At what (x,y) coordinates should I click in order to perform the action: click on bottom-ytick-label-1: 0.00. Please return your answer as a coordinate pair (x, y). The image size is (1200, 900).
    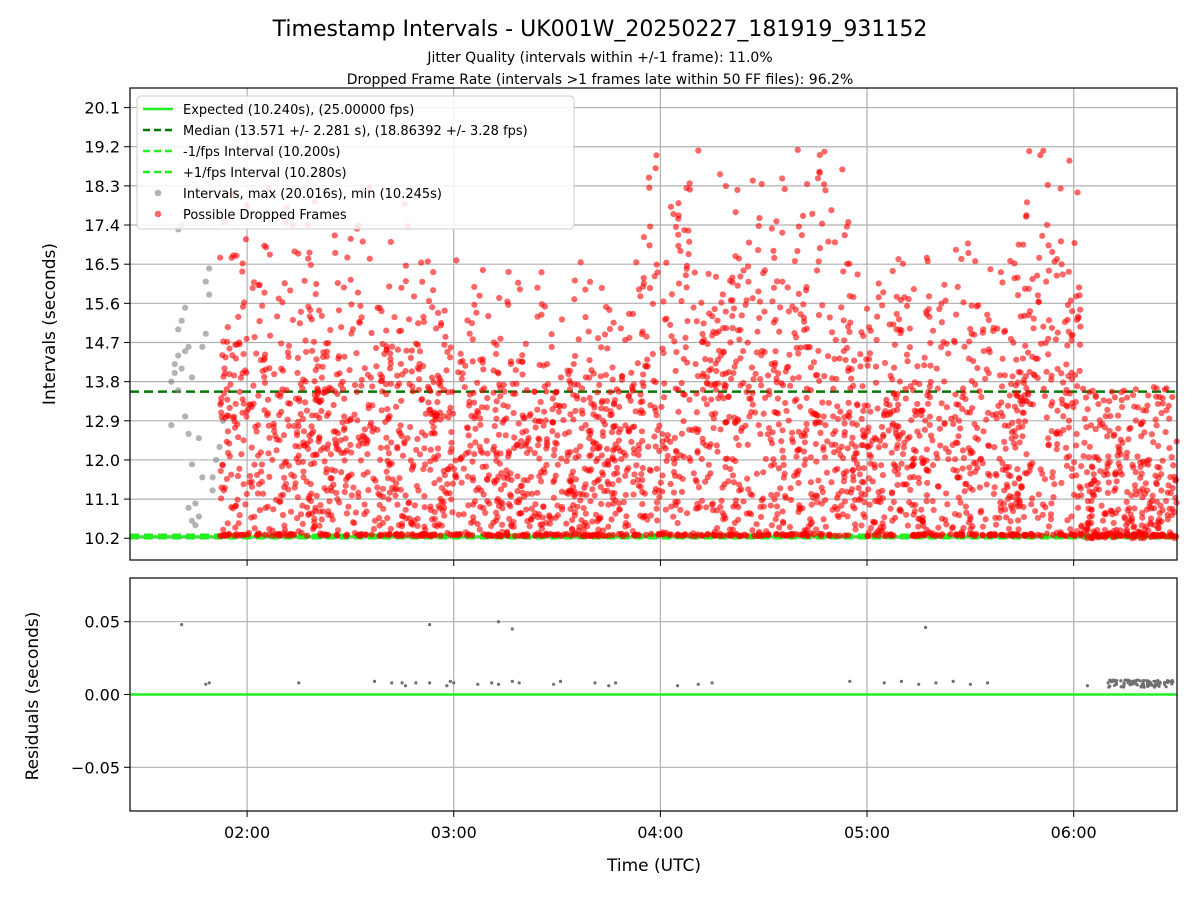
    Looking at the image, I should click on (102, 695).